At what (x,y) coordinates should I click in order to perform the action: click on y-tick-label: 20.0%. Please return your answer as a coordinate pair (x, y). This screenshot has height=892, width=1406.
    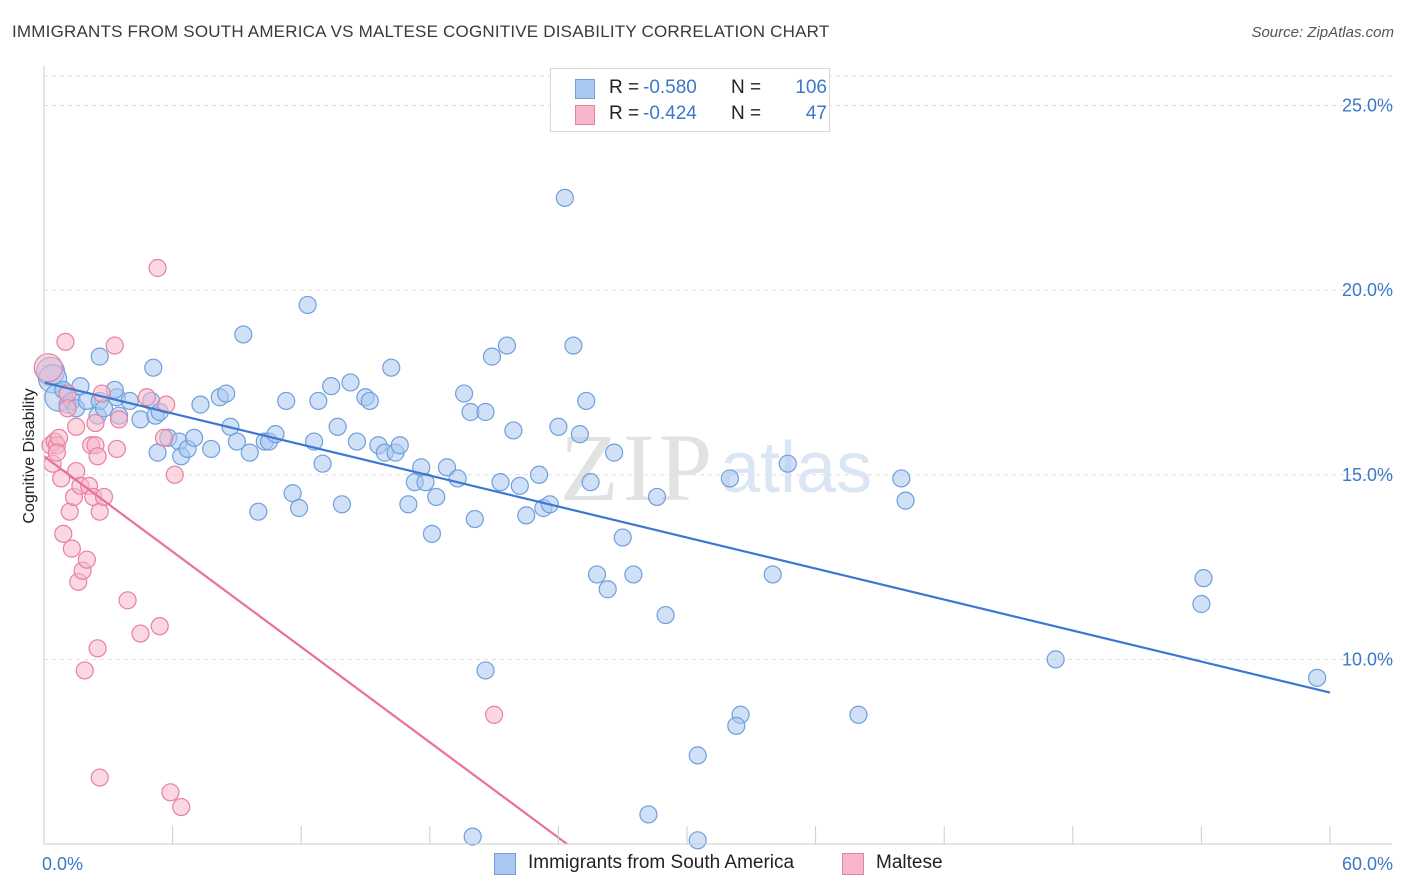
    Looking at the image, I should click on (1367, 290).